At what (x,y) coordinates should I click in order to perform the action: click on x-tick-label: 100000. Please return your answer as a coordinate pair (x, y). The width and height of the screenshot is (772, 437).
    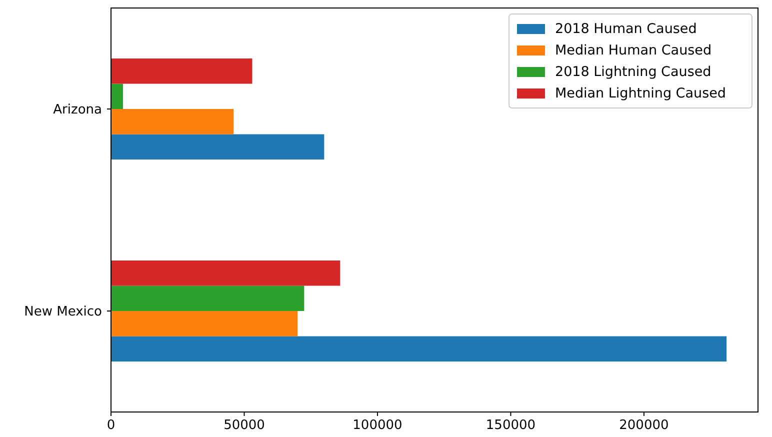
    Looking at the image, I should click on (377, 425).